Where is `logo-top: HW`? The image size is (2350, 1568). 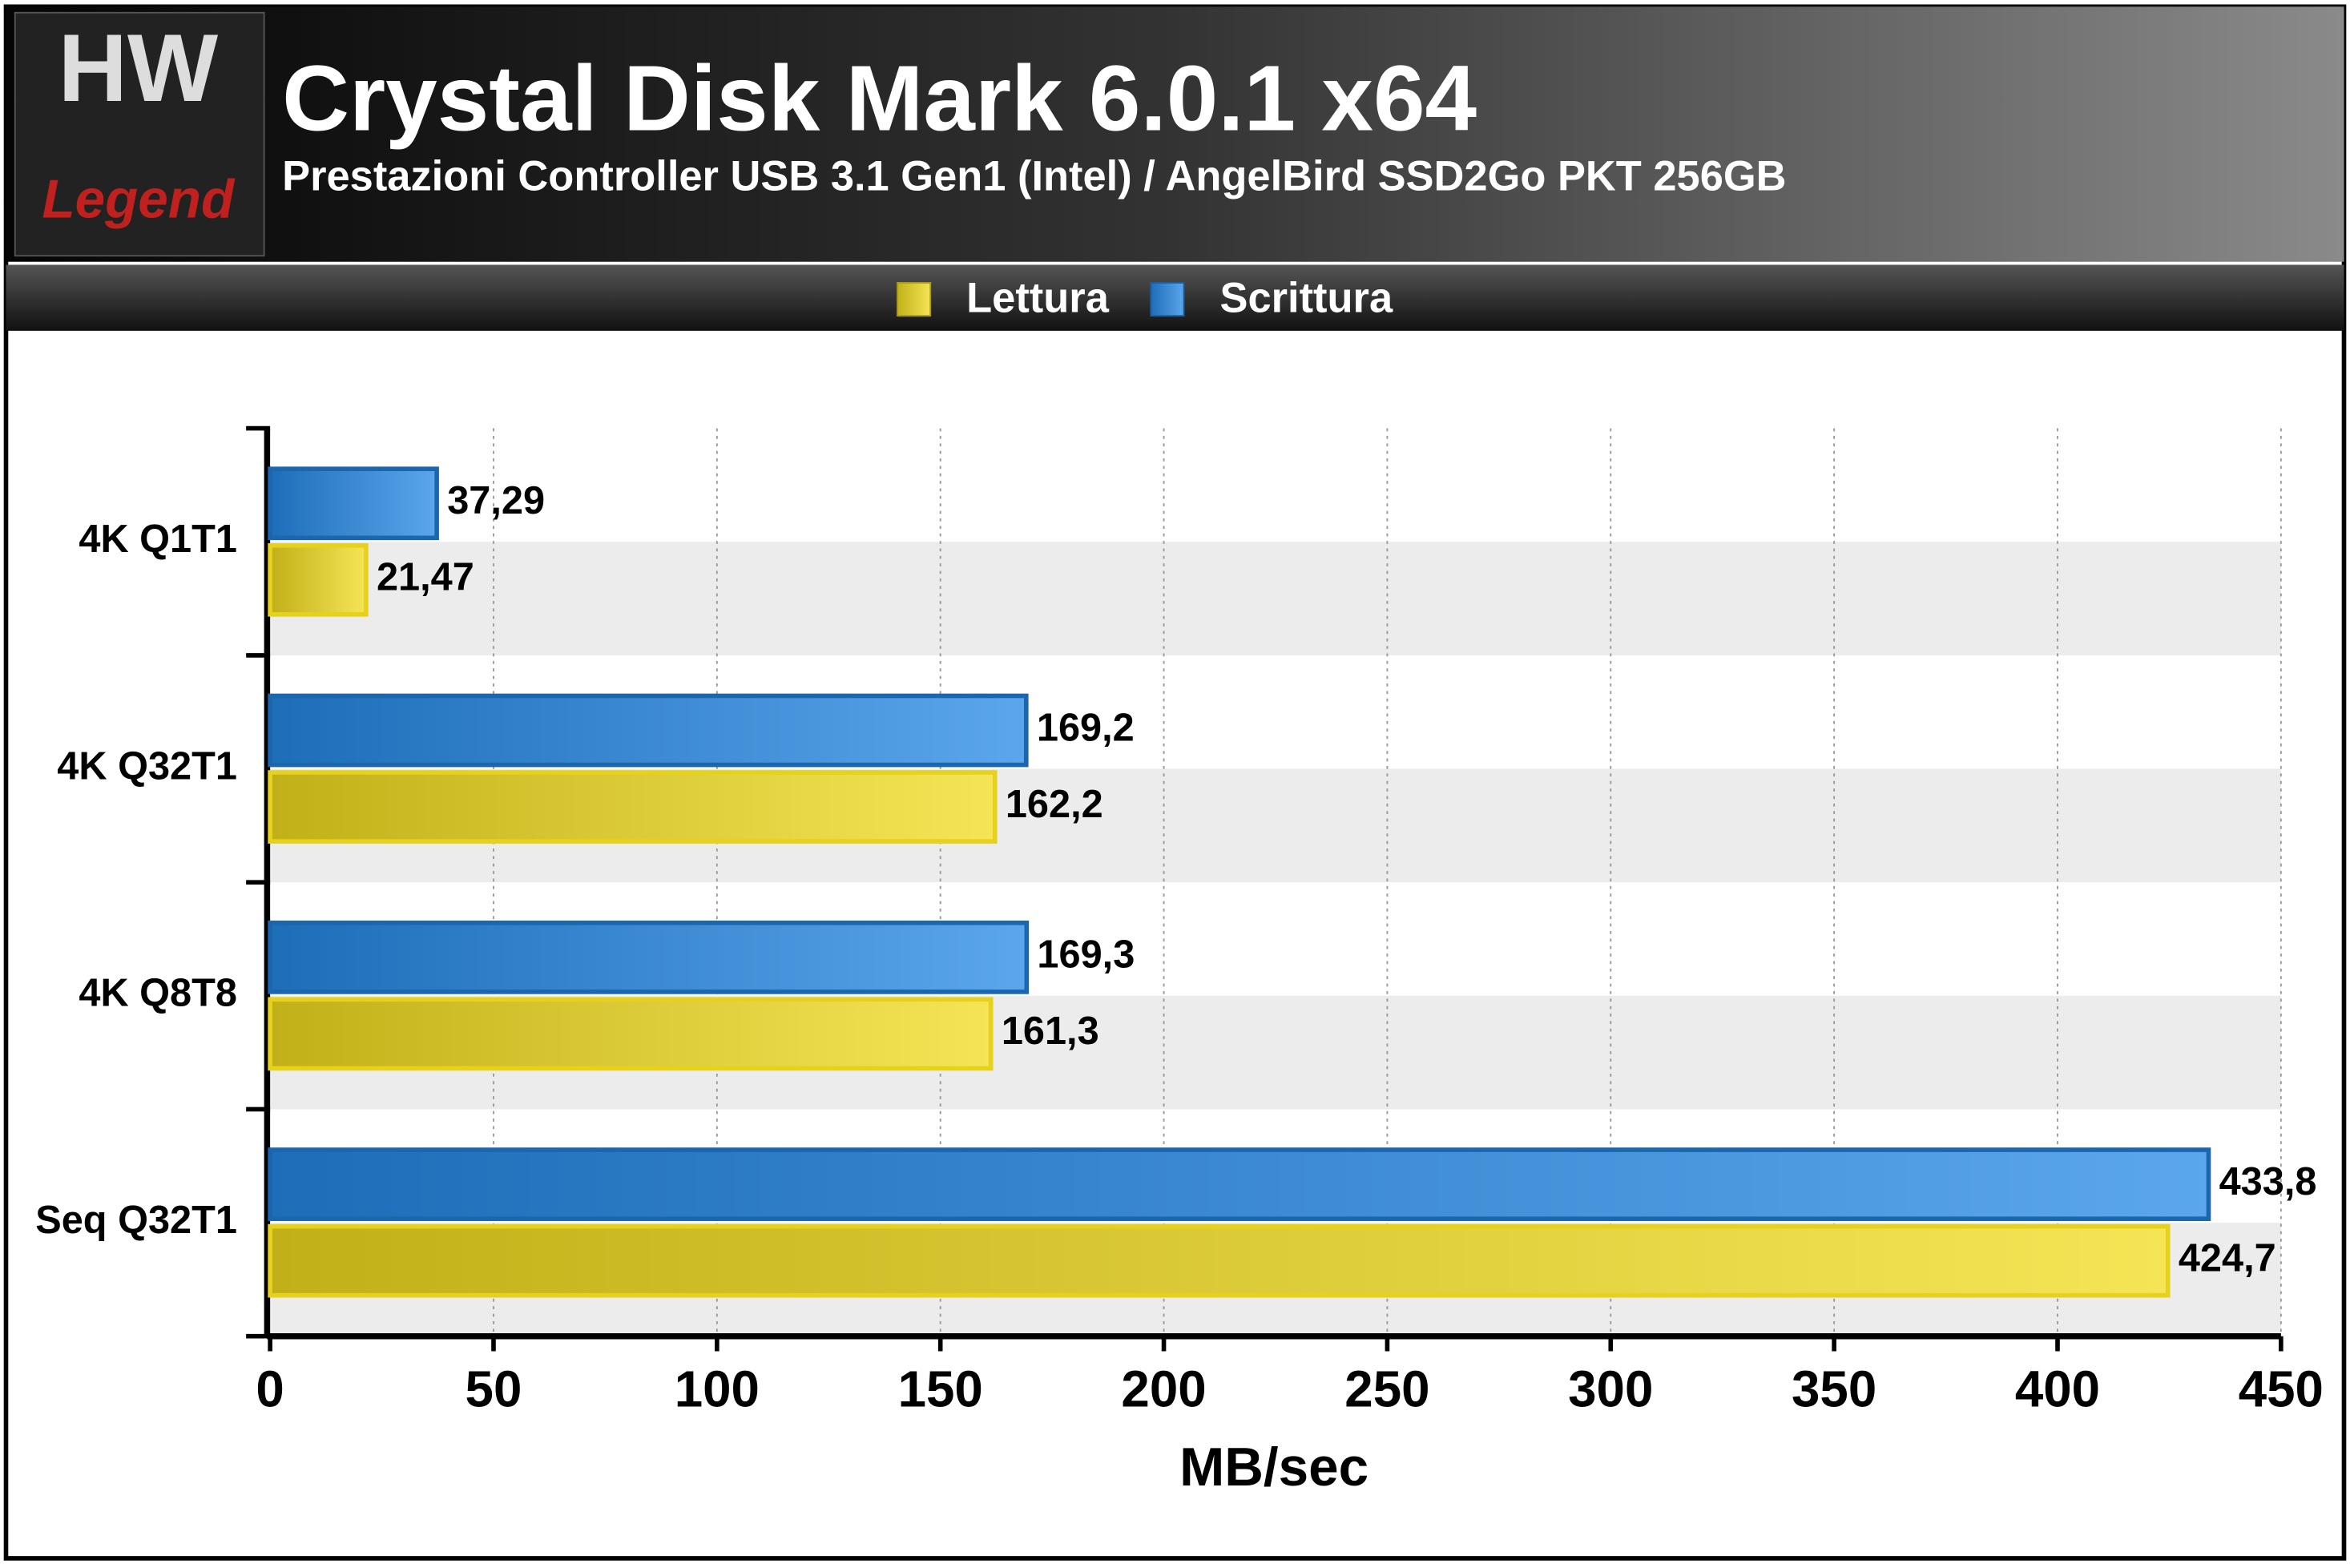 logo-top: HW is located at coordinates (138, 68).